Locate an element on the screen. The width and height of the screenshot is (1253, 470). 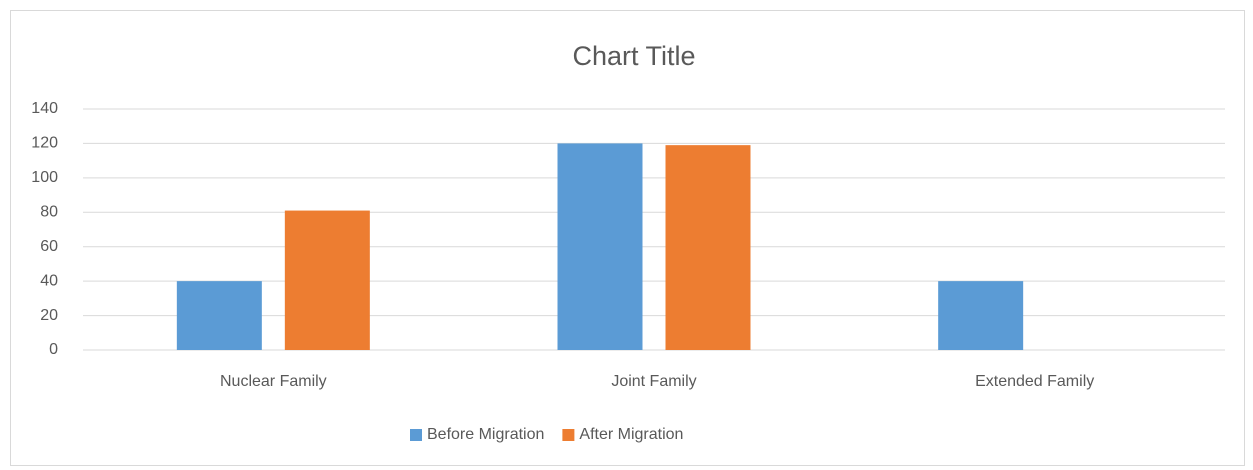
chart-title: Chart Title is located at coordinates (633, 56).